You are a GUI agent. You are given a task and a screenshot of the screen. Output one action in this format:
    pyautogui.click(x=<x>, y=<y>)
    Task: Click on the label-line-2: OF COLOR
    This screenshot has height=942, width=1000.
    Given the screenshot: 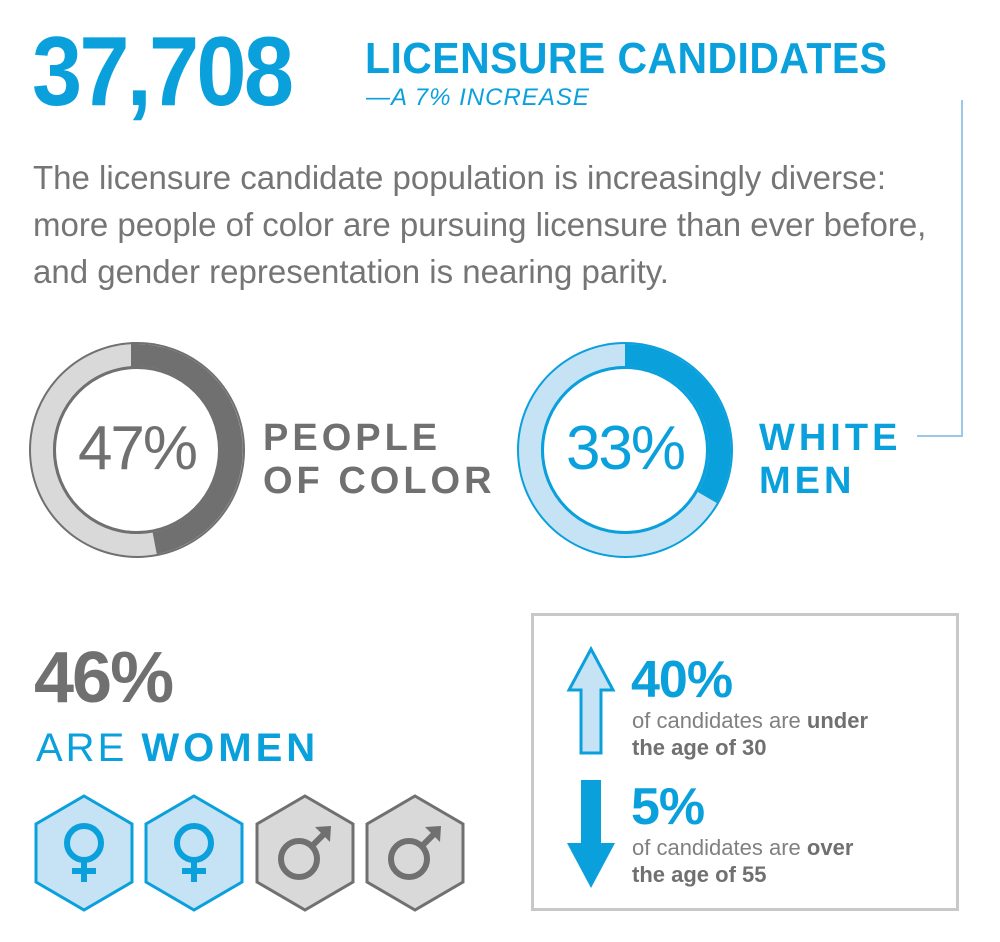 What is the action you would take?
    pyautogui.click(x=379, y=481)
    